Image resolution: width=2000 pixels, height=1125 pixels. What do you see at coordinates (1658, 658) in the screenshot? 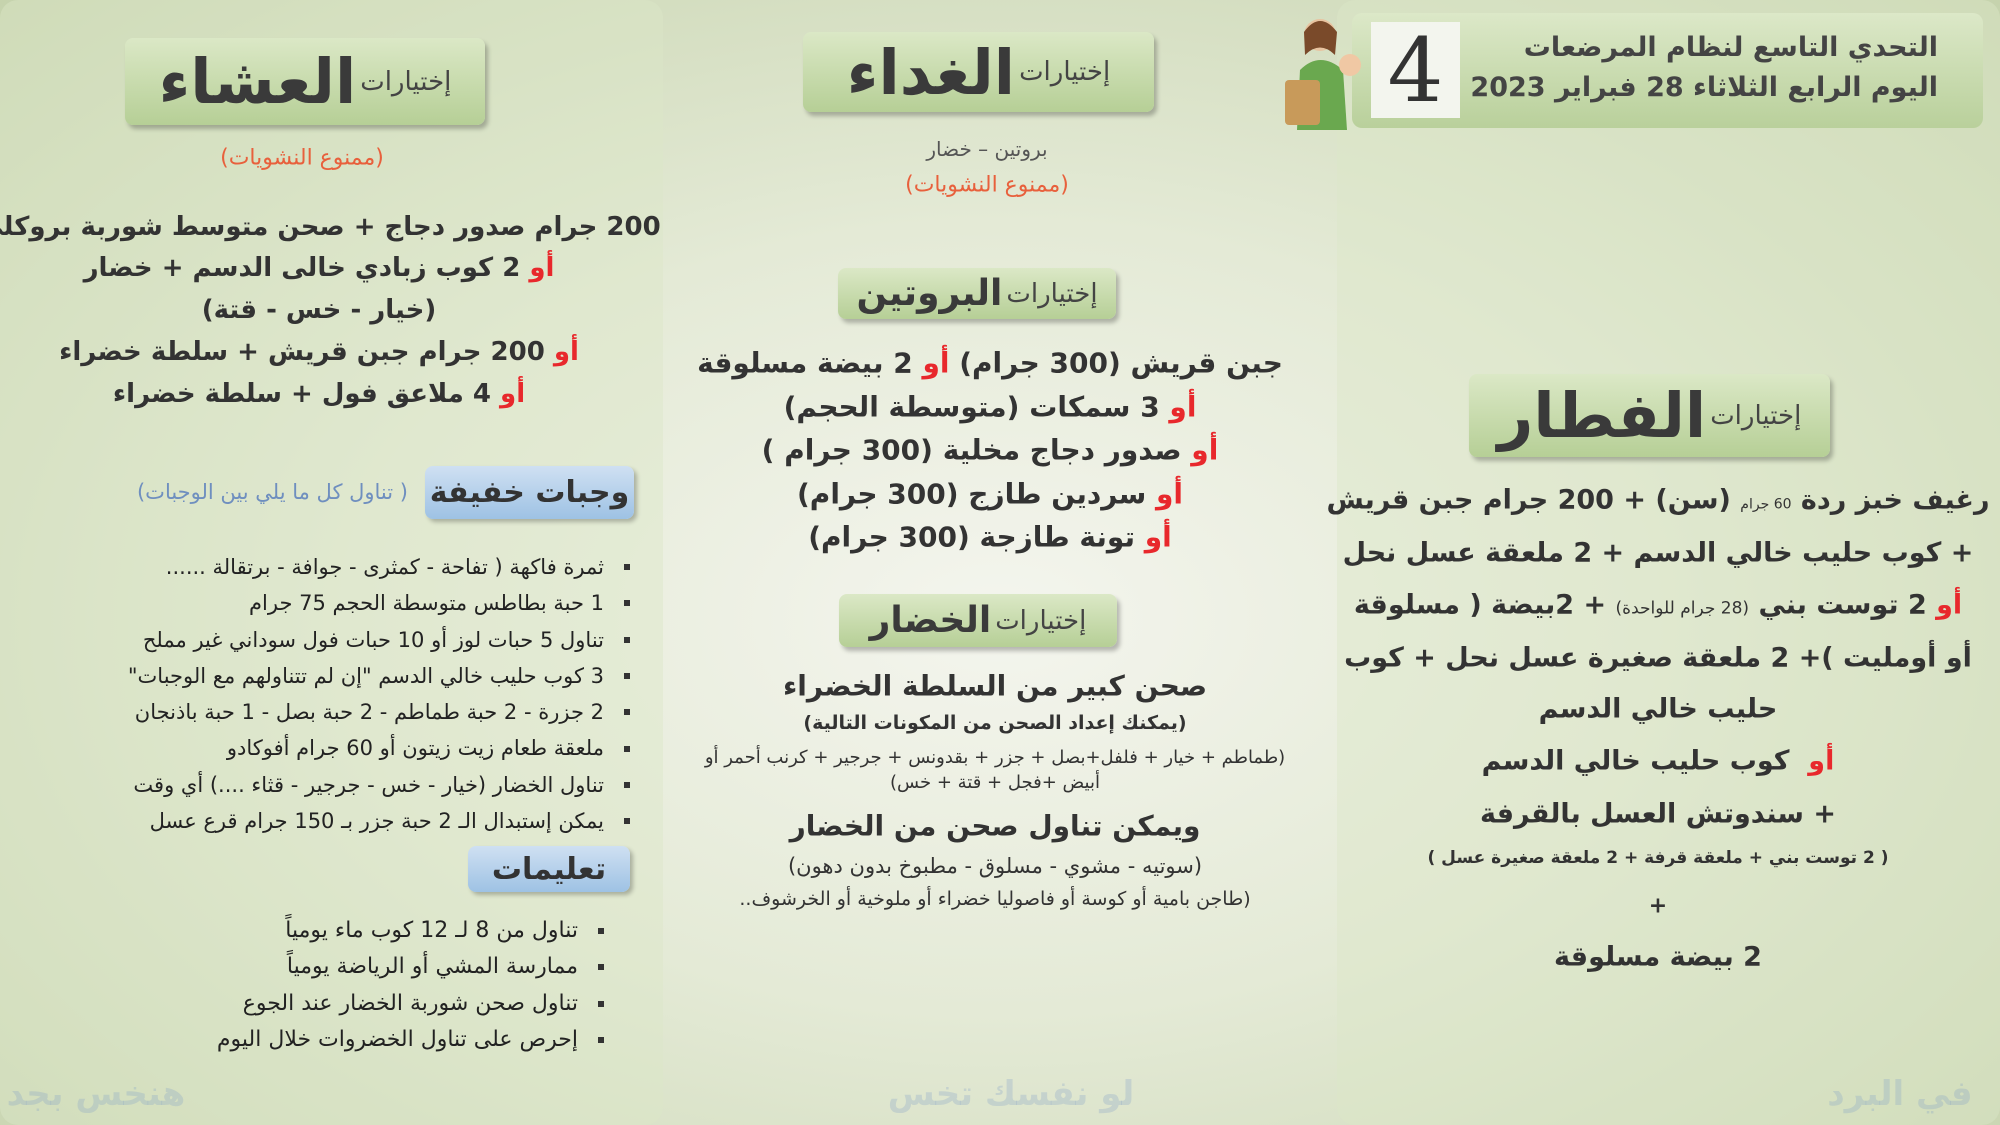
I see `menu-line: أو أومليت )+ 2 ملعقة صغيرة عسل نحل + كوب` at bounding box center [1658, 658].